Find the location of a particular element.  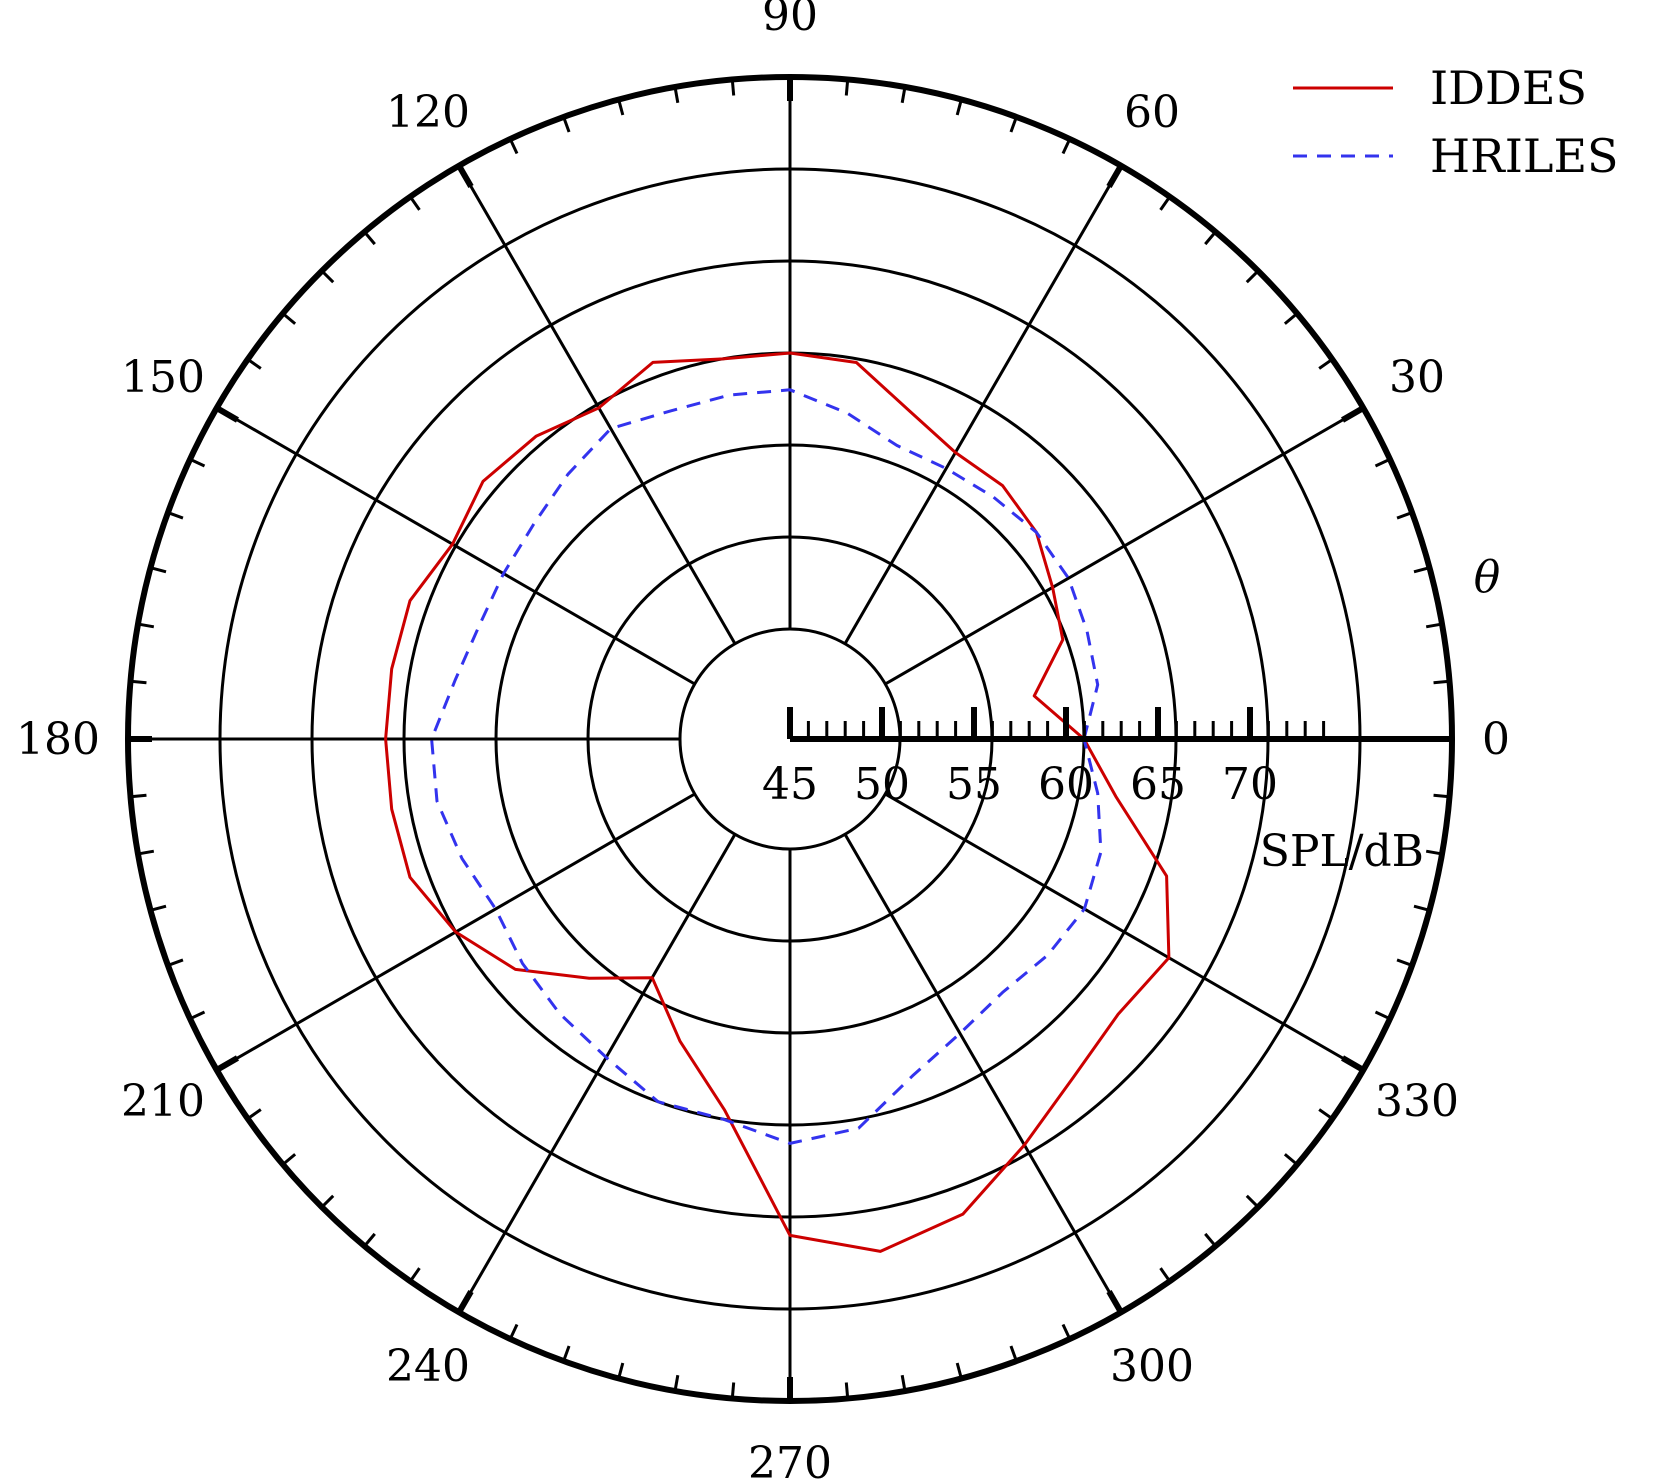

radial-tick-label-45: 45 is located at coordinates (790, 784).